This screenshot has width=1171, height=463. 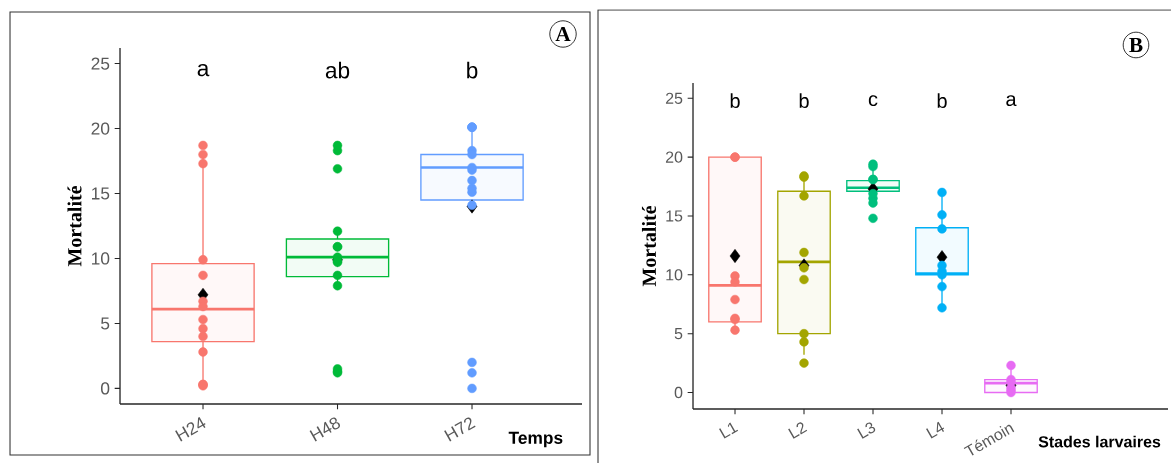 I want to click on text: A, so click(x=563, y=34).